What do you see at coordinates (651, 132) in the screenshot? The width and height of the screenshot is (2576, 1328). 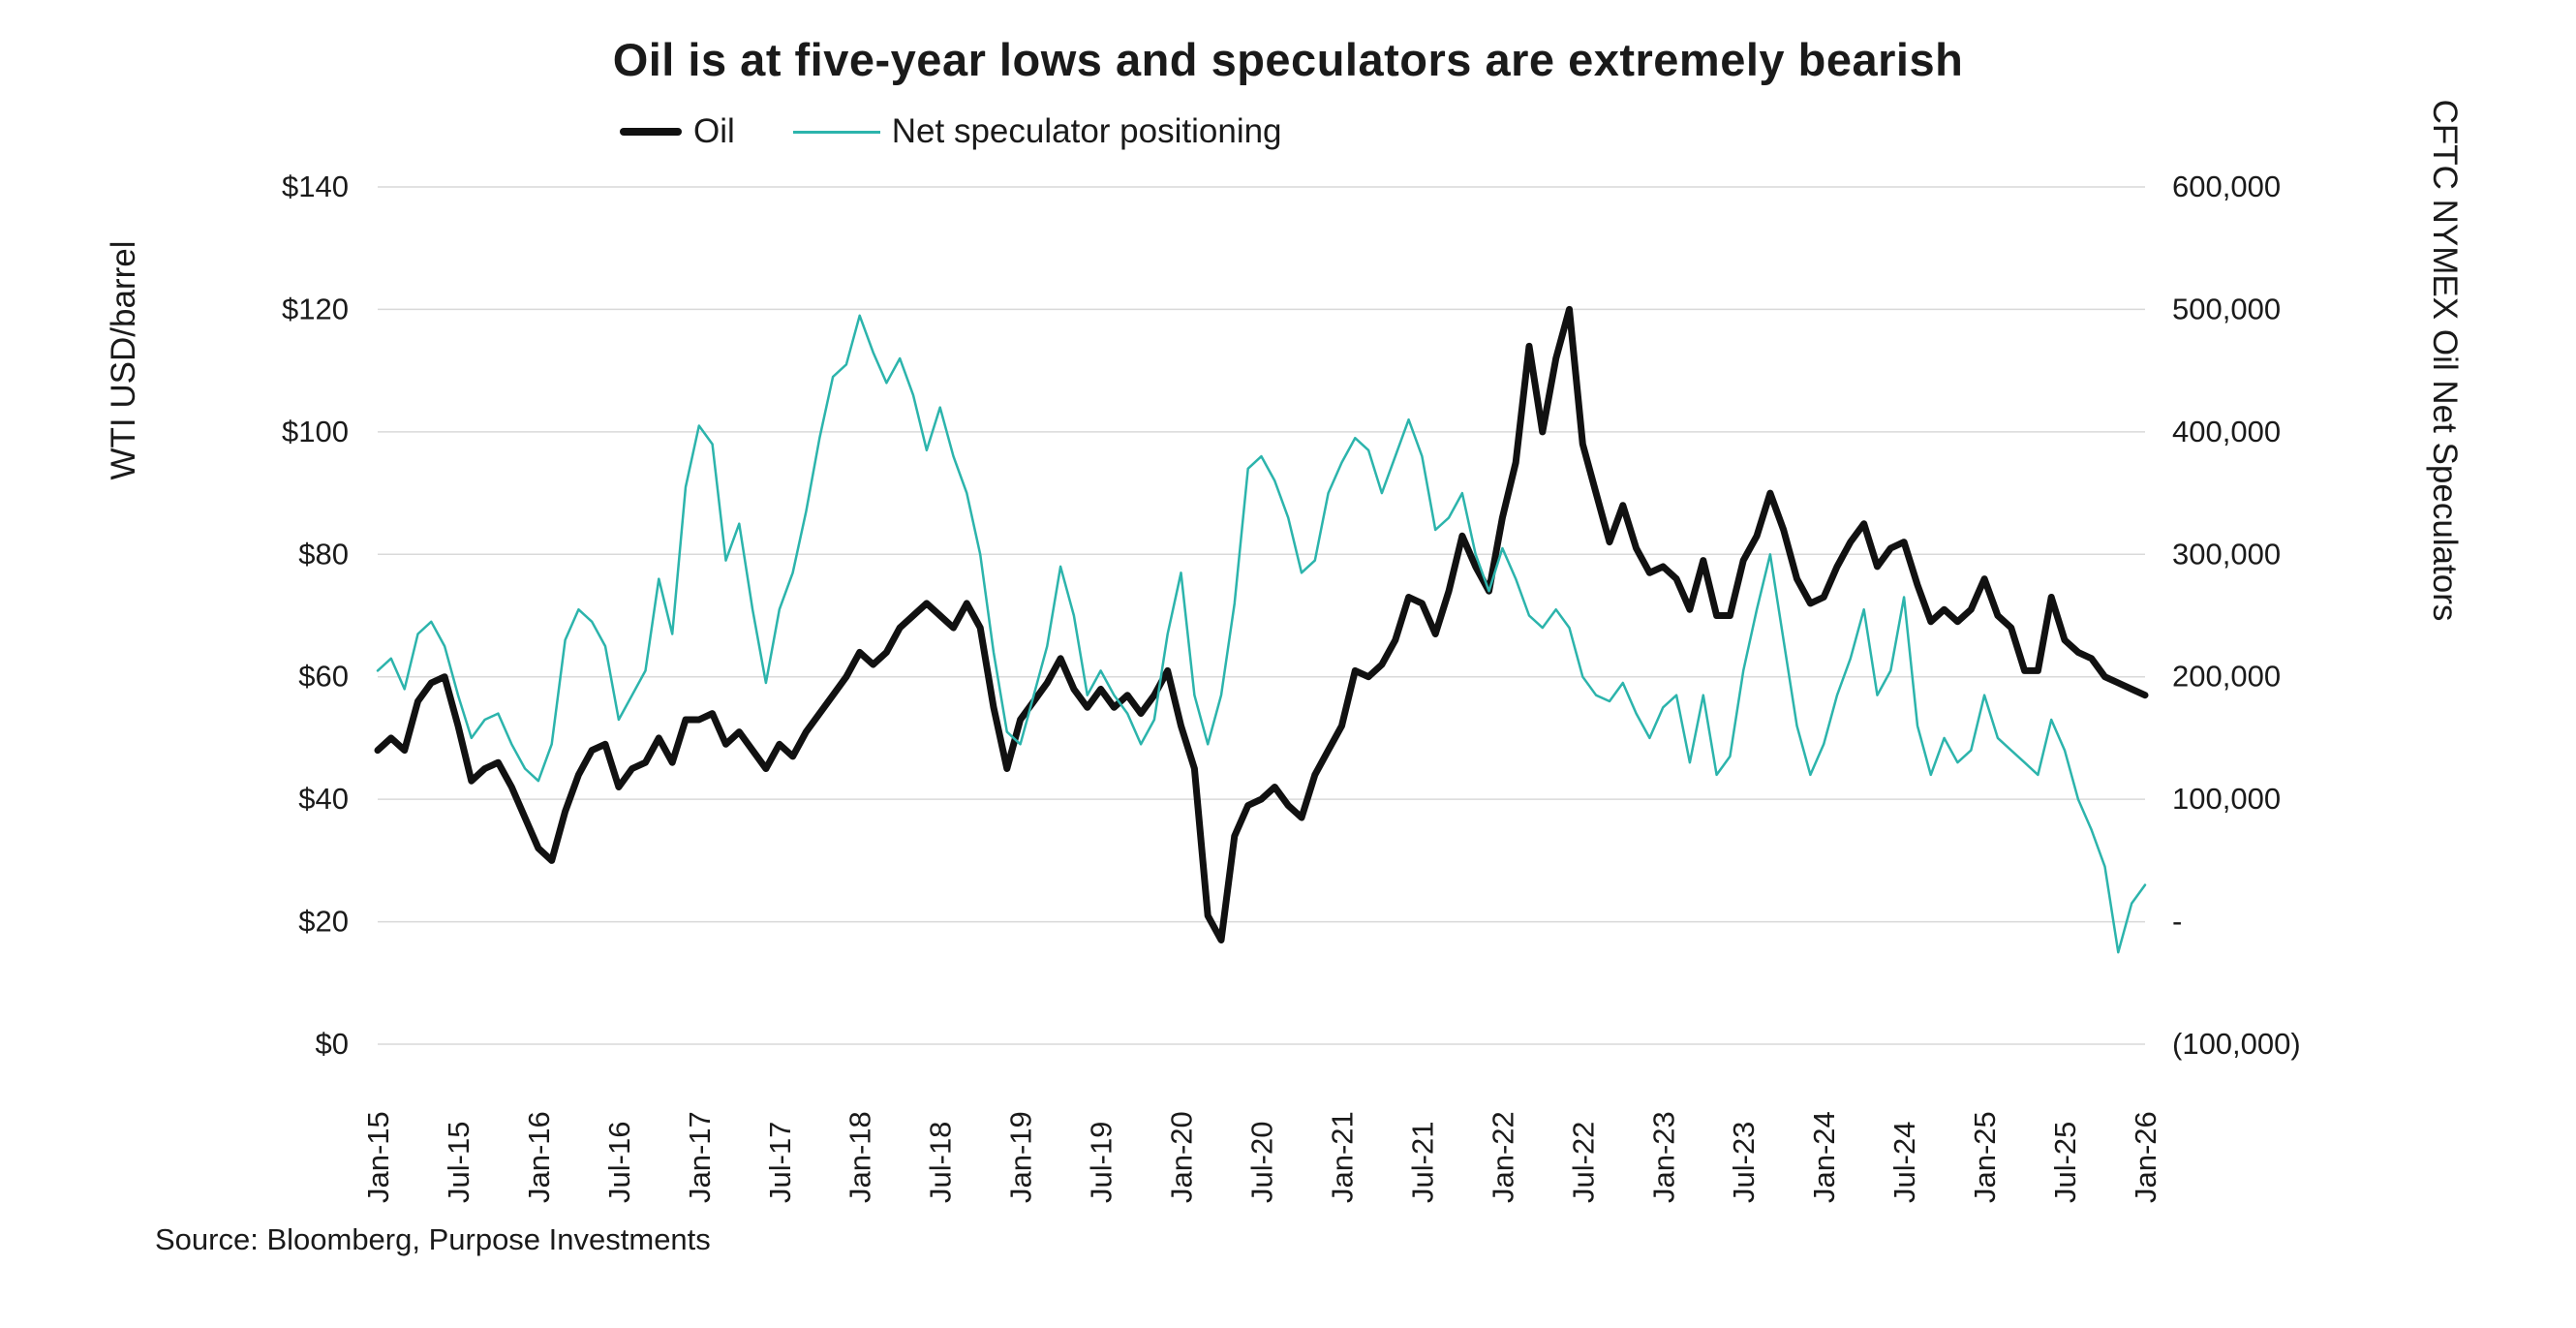 I see `oil-line-swatch` at bounding box center [651, 132].